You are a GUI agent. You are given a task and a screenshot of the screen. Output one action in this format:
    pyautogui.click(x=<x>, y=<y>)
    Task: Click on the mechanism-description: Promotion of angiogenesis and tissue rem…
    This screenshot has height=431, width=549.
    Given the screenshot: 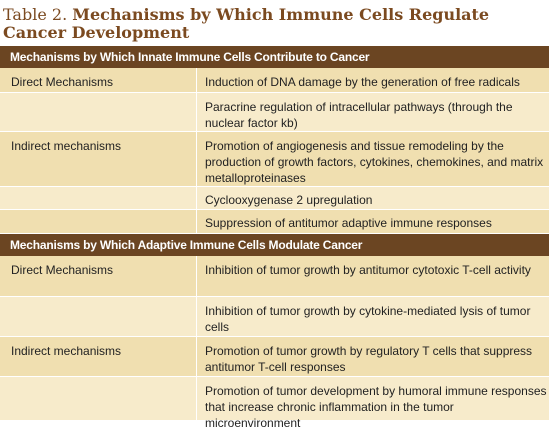 What is the action you would take?
    pyautogui.click(x=374, y=162)
    